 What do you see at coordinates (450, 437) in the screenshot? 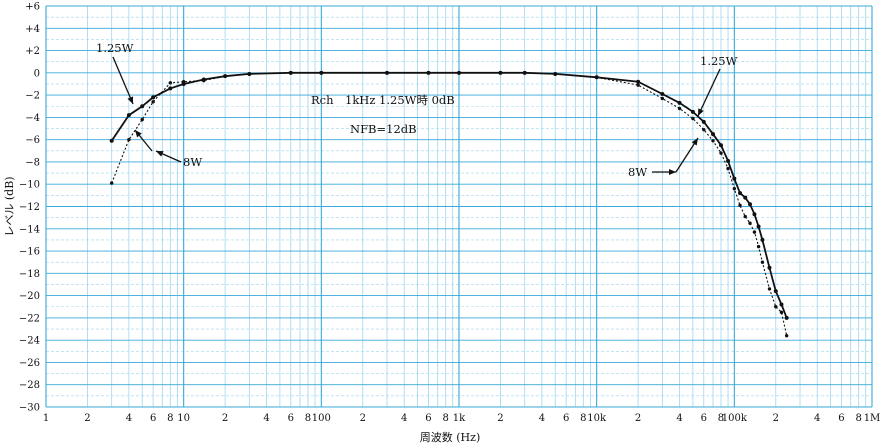
I see `x-axis-label: 周波数 (Hz)` at bounding box center [450, 437].